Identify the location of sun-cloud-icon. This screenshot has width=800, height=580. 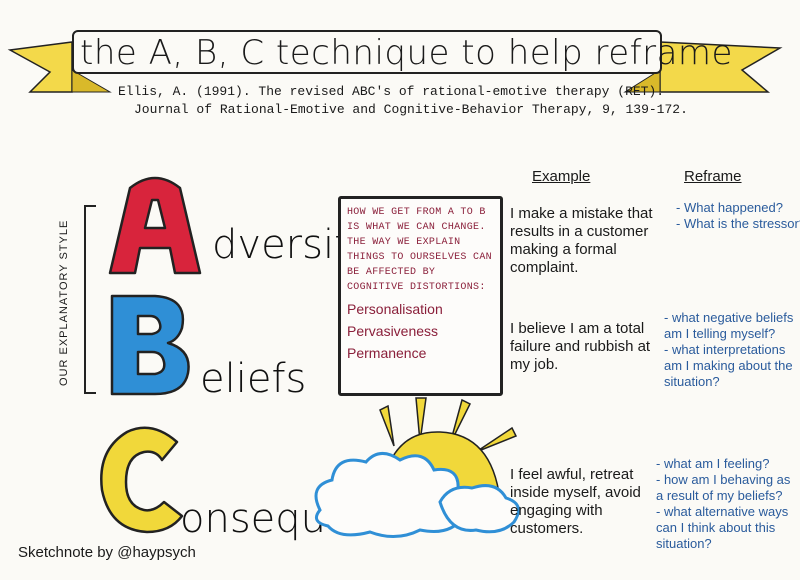
(417, 467).